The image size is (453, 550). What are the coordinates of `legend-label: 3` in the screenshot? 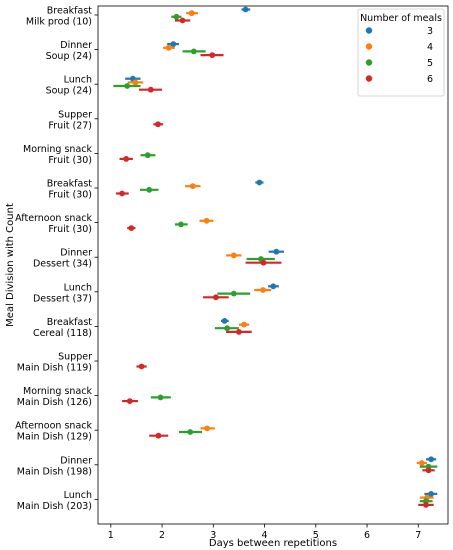 It's located at (430, 31).